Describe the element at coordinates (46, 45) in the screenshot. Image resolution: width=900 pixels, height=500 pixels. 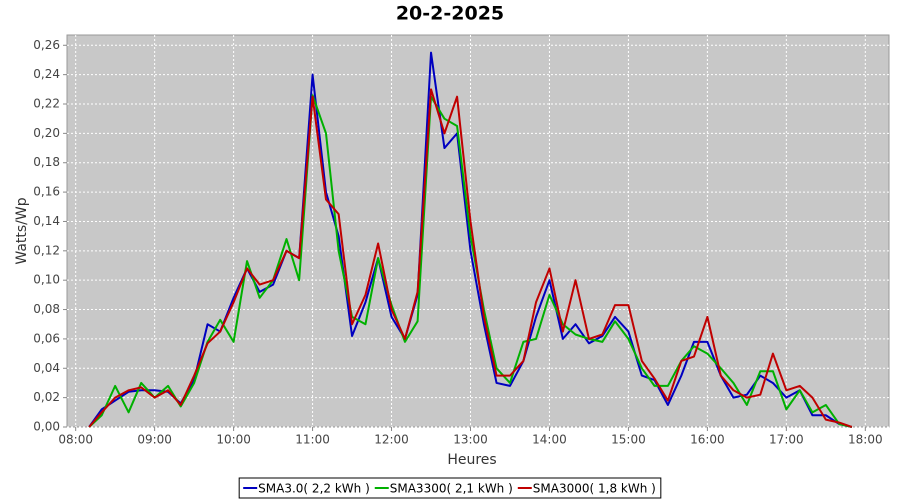
I see `y-tick-label: 0,26` at that location.